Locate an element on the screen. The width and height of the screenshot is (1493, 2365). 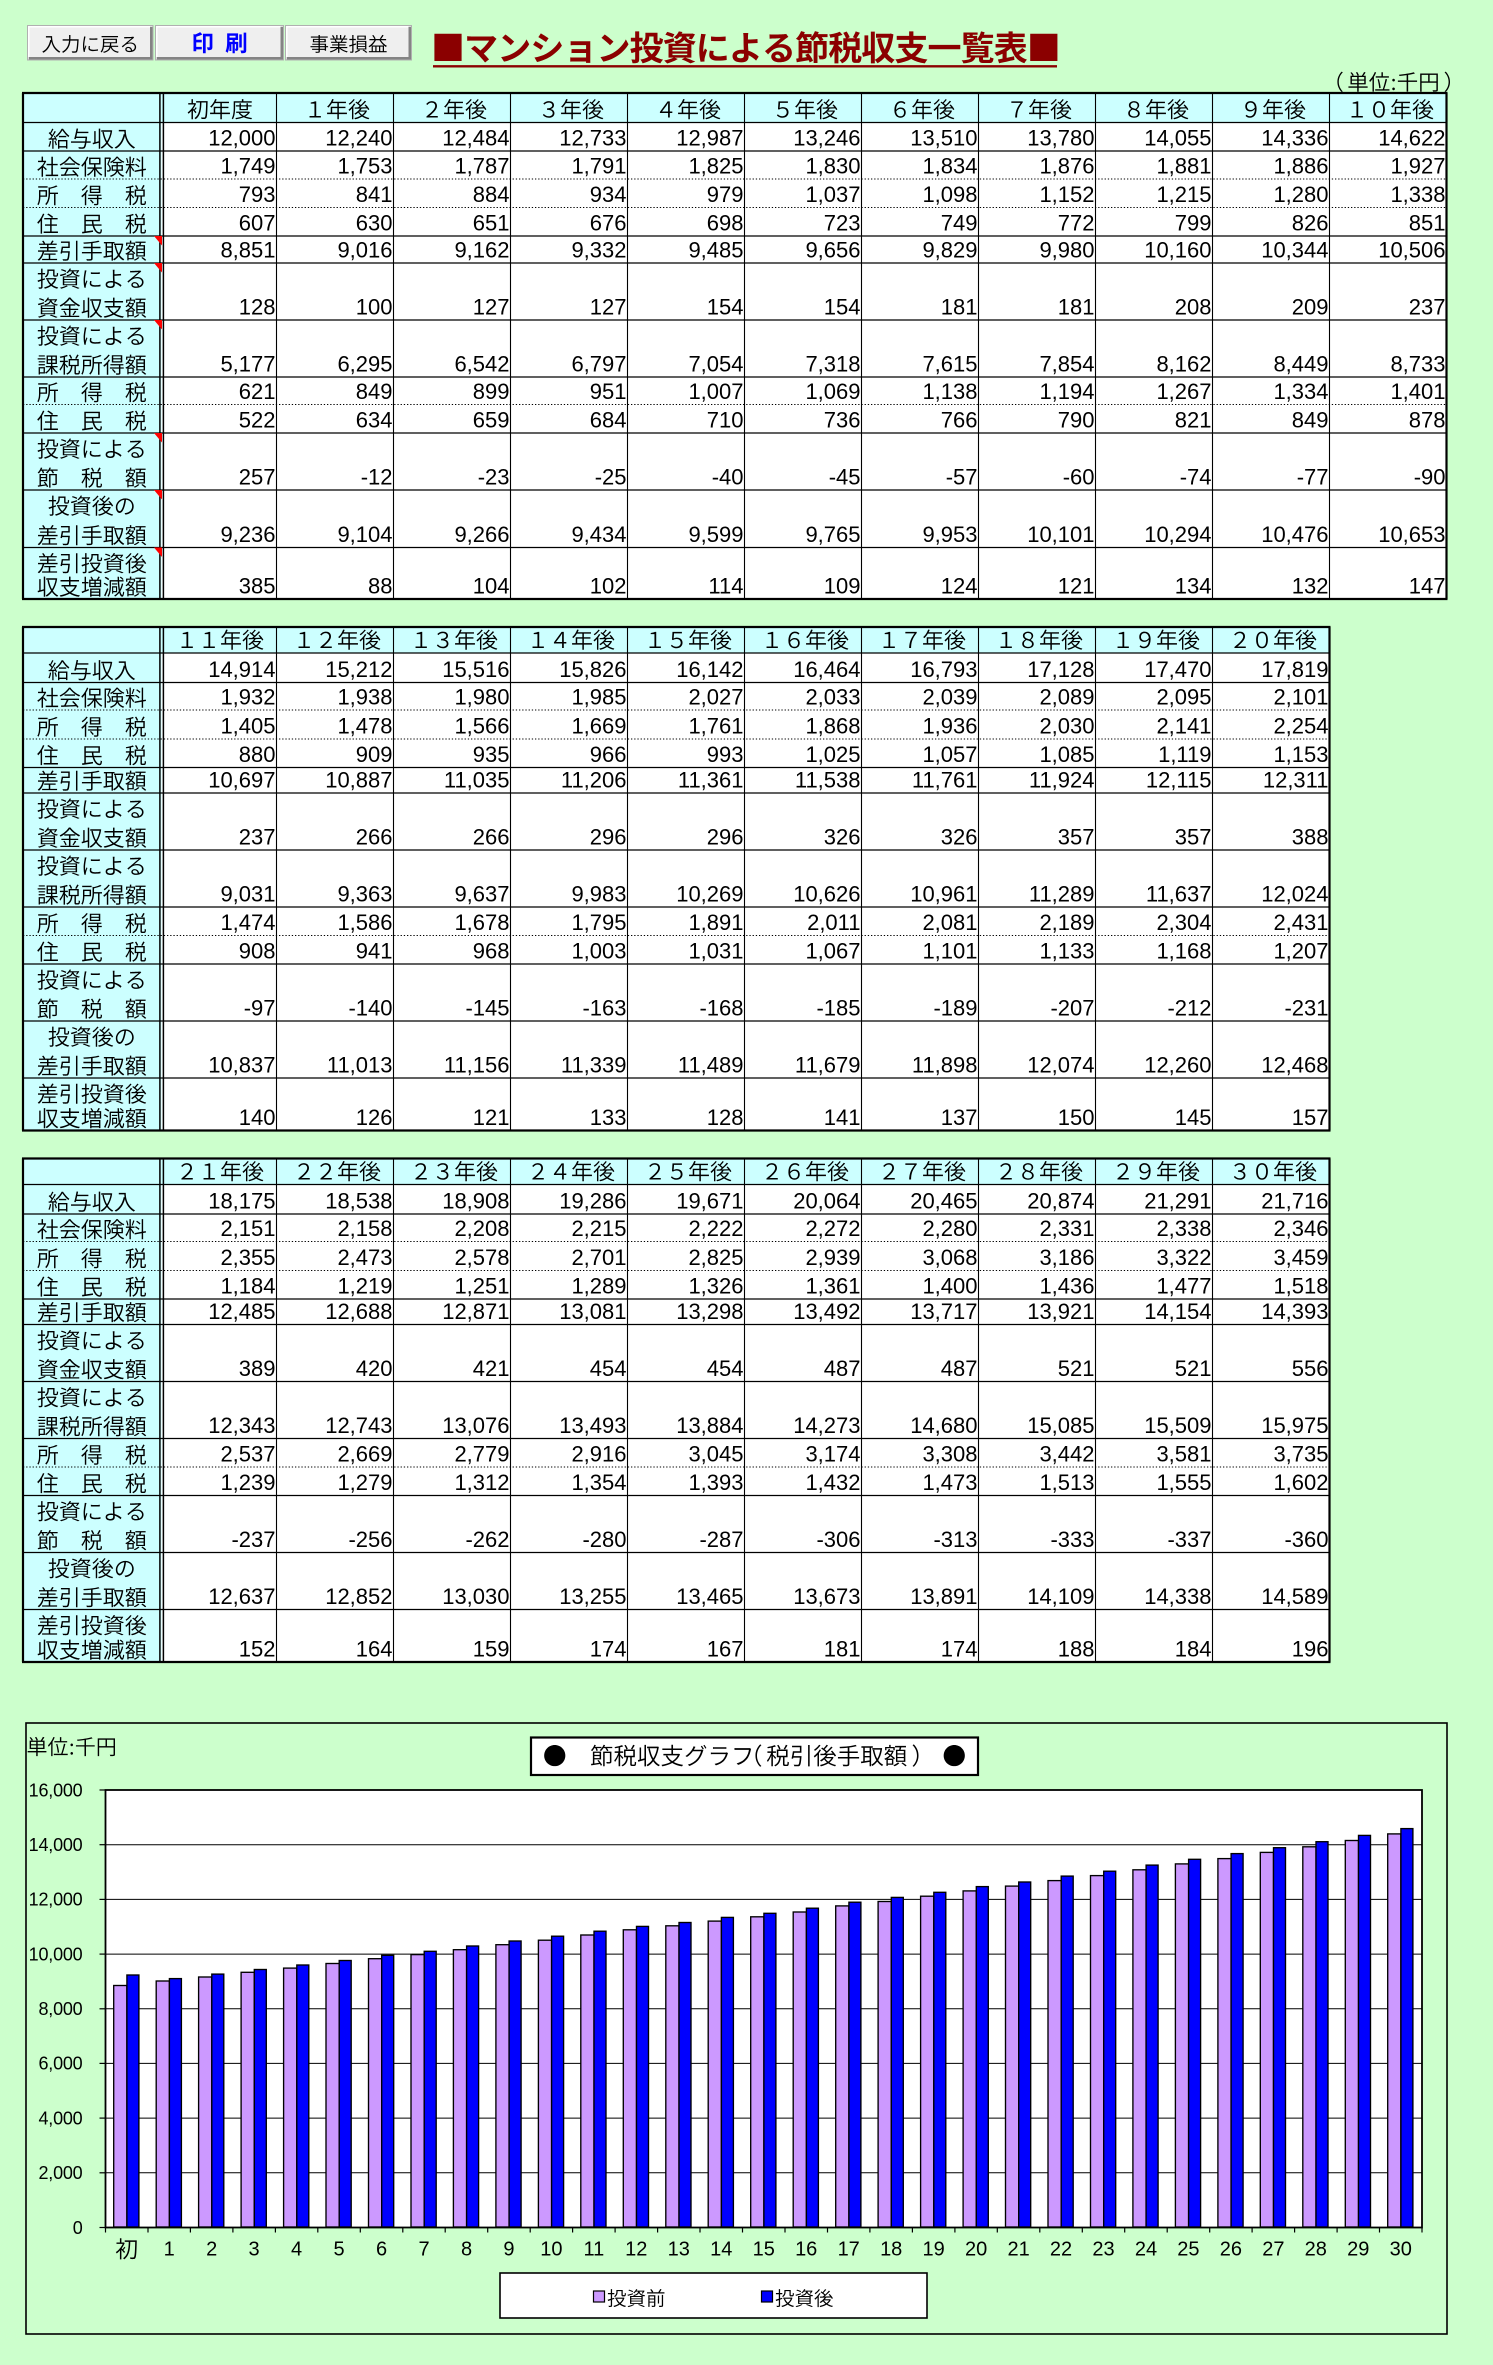
svg-text: 3,442 is located at coordinates (1066, 1454).